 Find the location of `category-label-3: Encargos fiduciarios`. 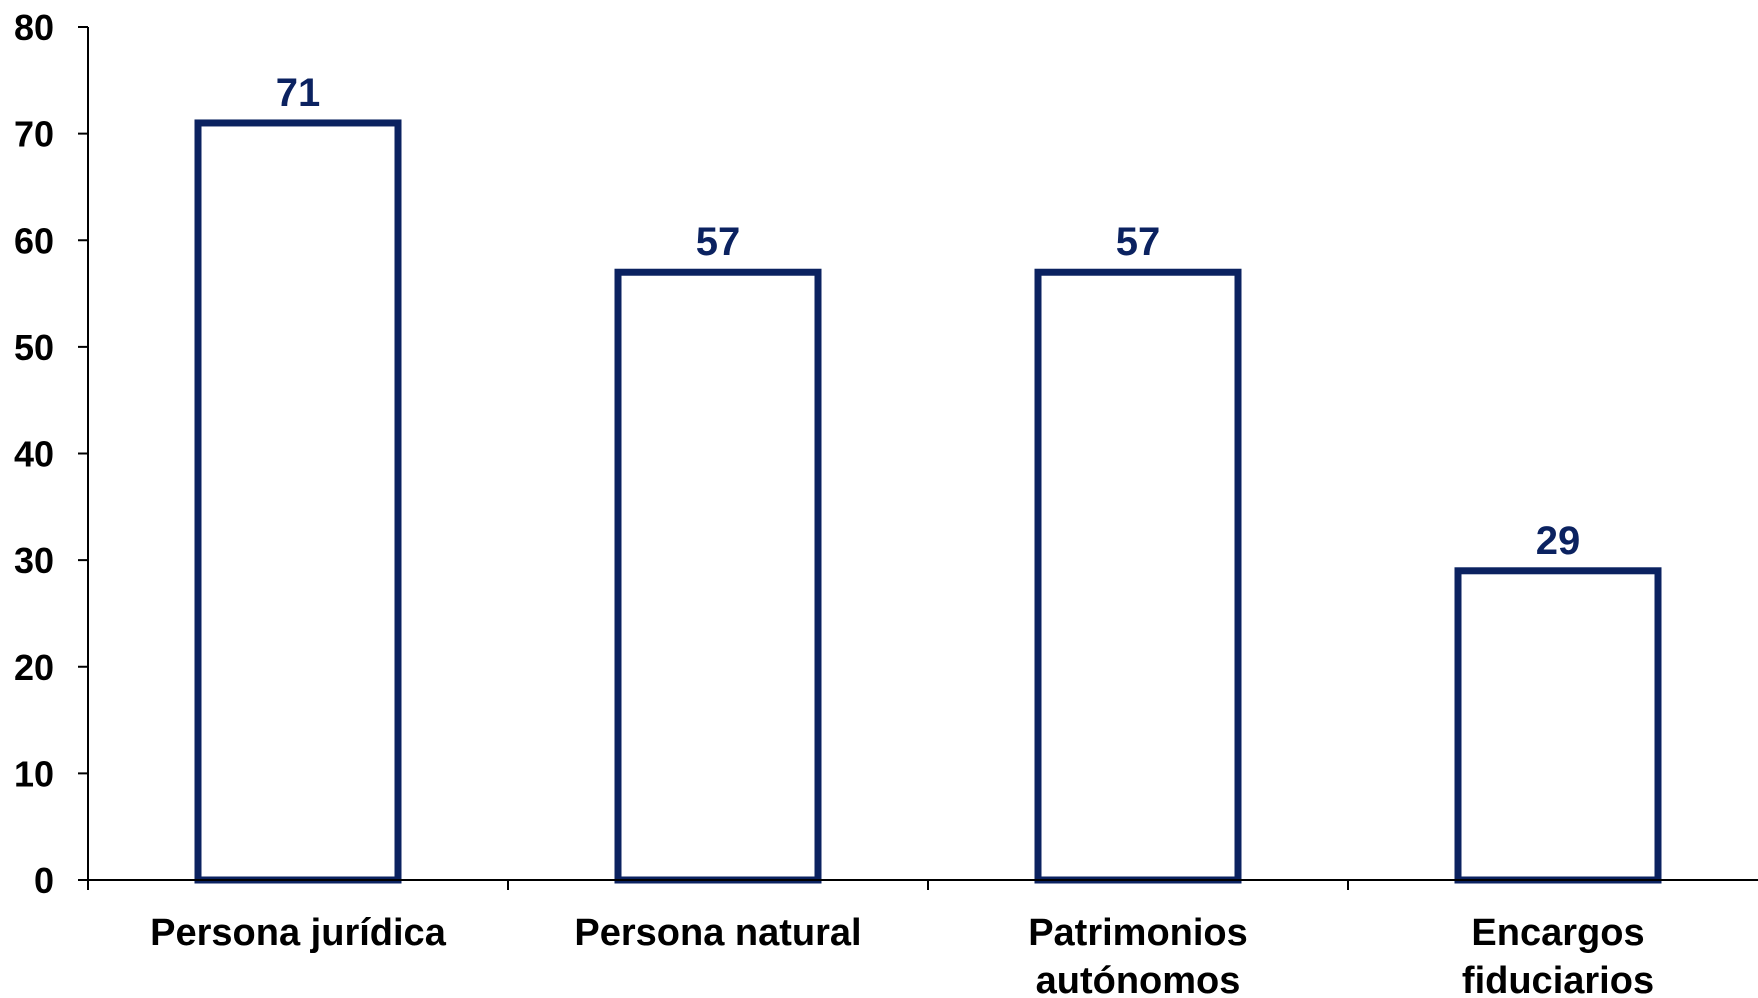

category-label-3: Encargos fiduciarios is located at coordinates (1558, 955).